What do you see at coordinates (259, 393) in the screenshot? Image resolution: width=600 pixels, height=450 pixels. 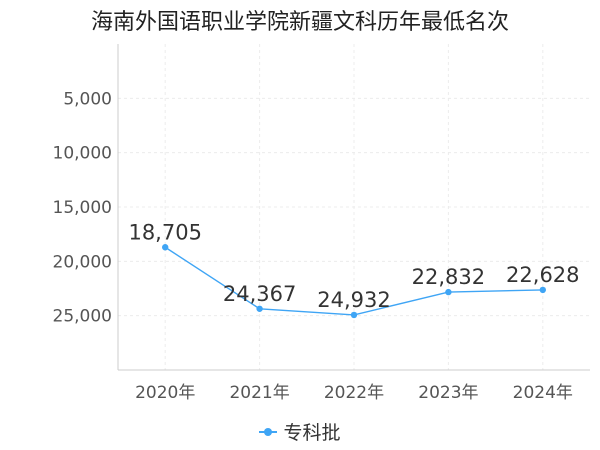 I see `x-tick-label: 2021年` at bounding box center [259, 393].